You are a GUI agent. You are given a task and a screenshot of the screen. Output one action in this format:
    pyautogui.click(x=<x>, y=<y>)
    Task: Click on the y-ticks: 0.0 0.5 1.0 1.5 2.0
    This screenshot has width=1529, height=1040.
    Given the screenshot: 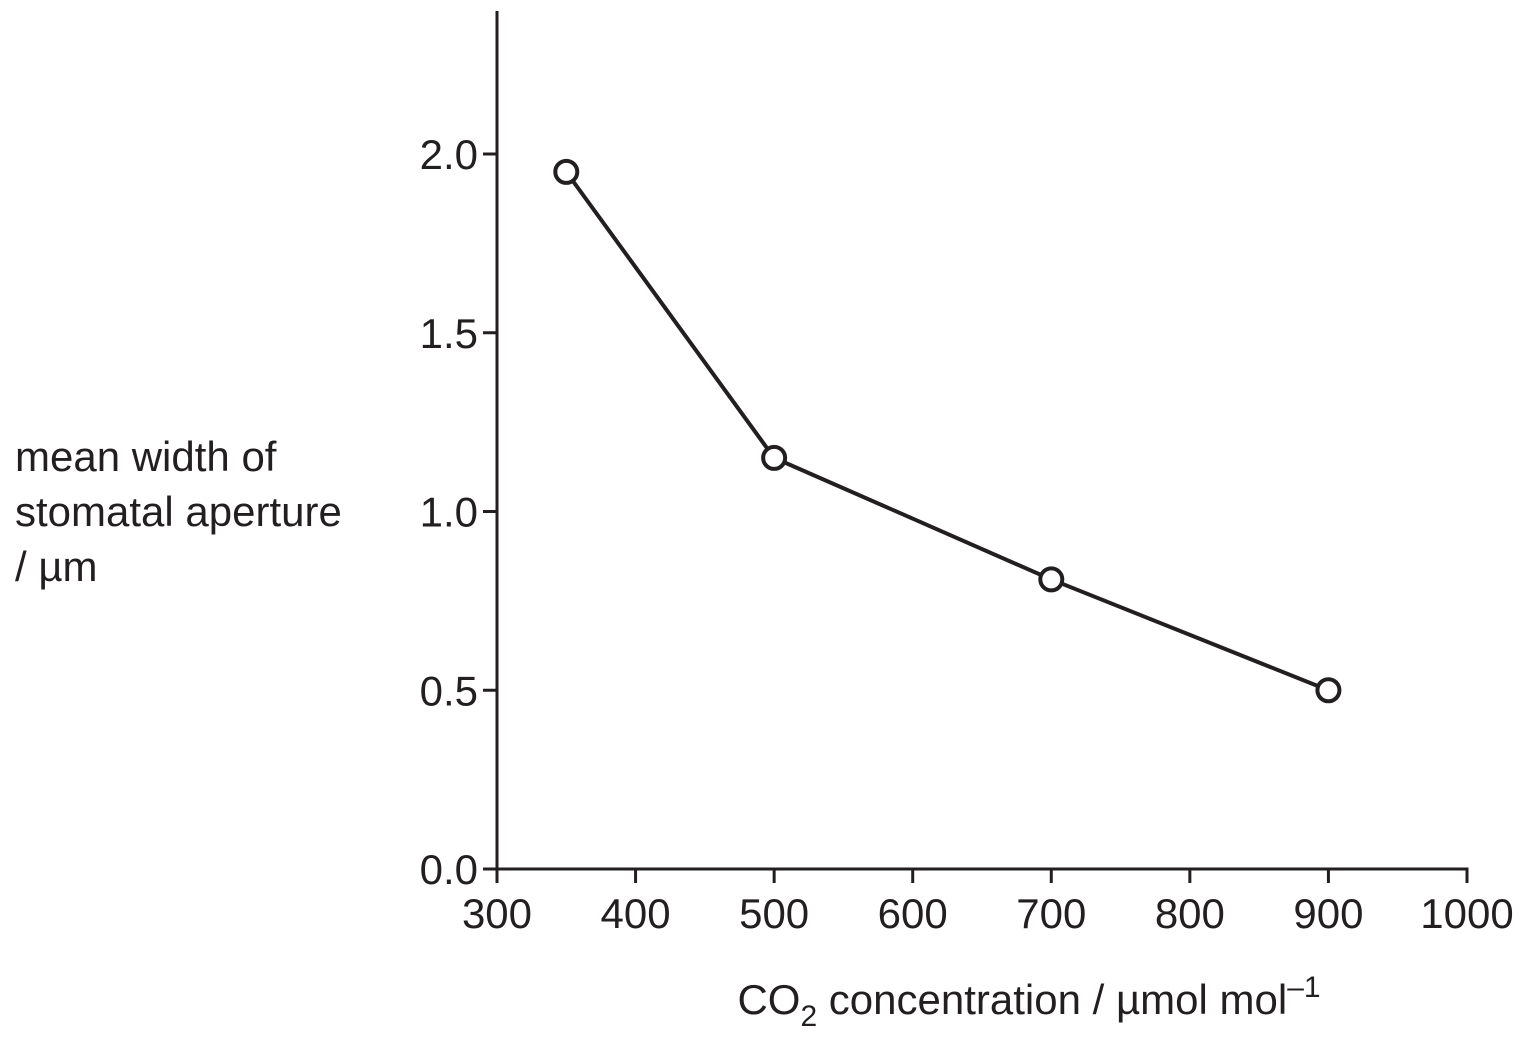 What is the action you would take?
    pyautogui.click(x=458, y=512)
    